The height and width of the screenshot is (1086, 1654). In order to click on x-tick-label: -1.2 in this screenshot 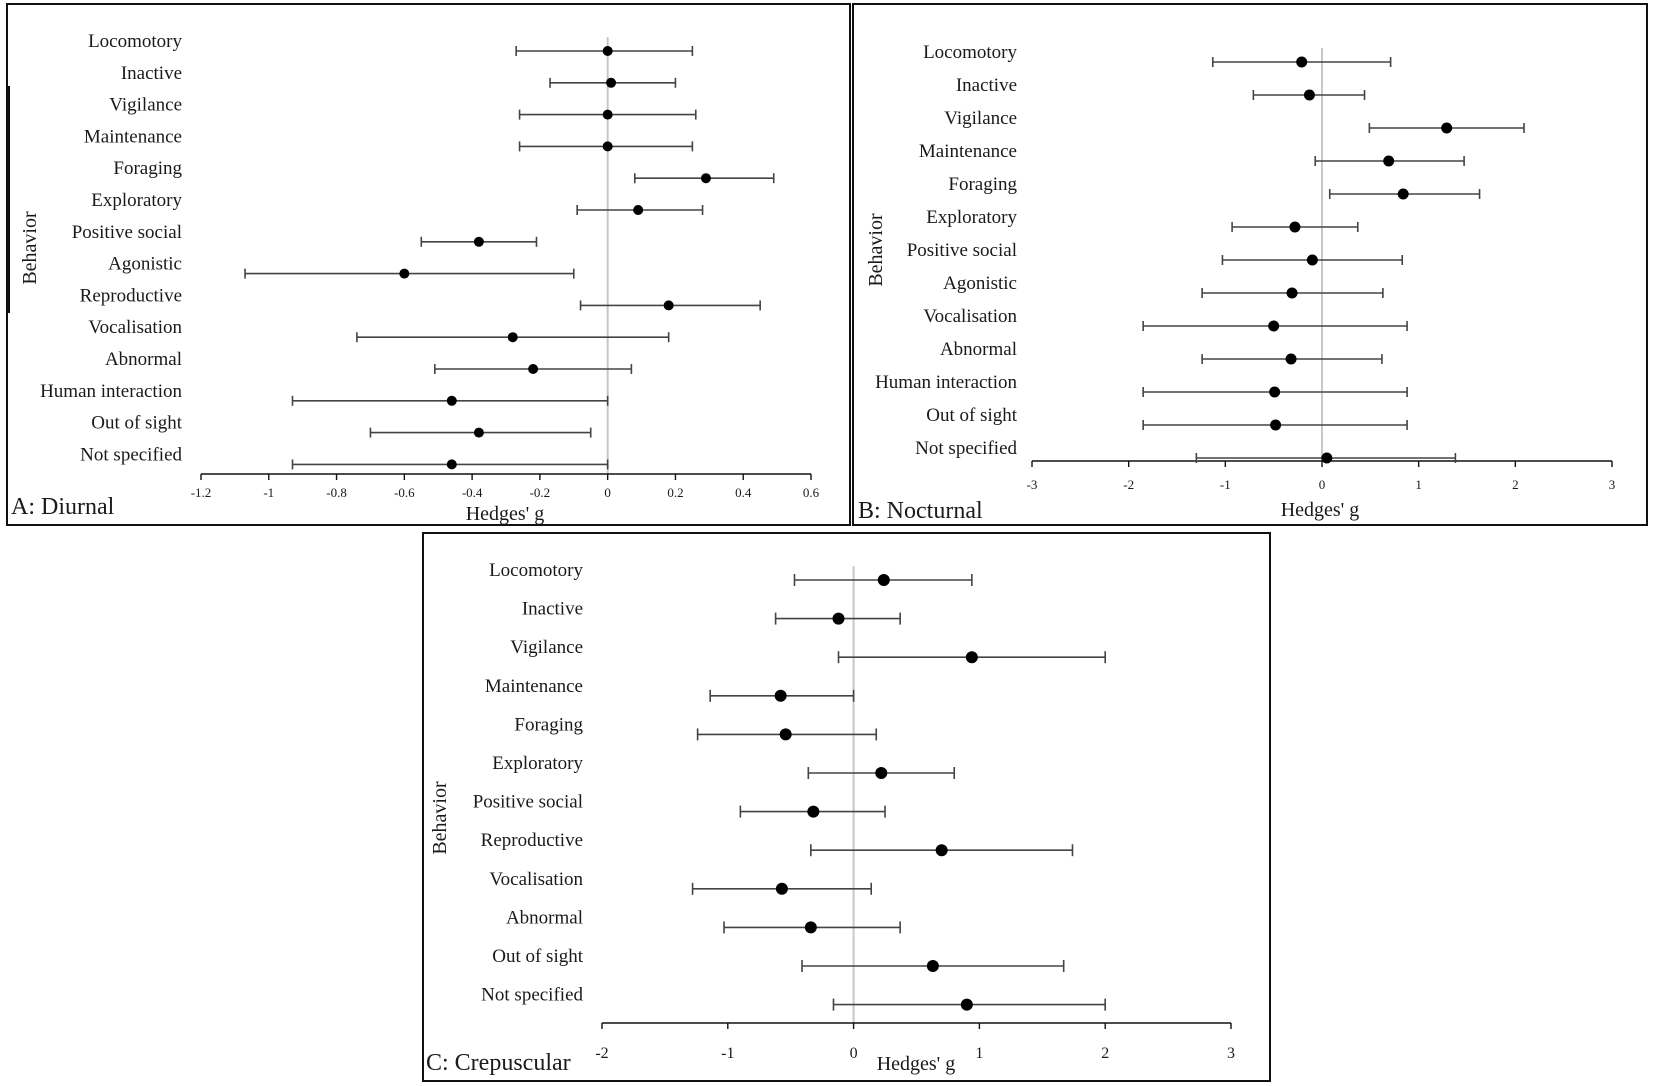, I will do `click(201, 492)`.